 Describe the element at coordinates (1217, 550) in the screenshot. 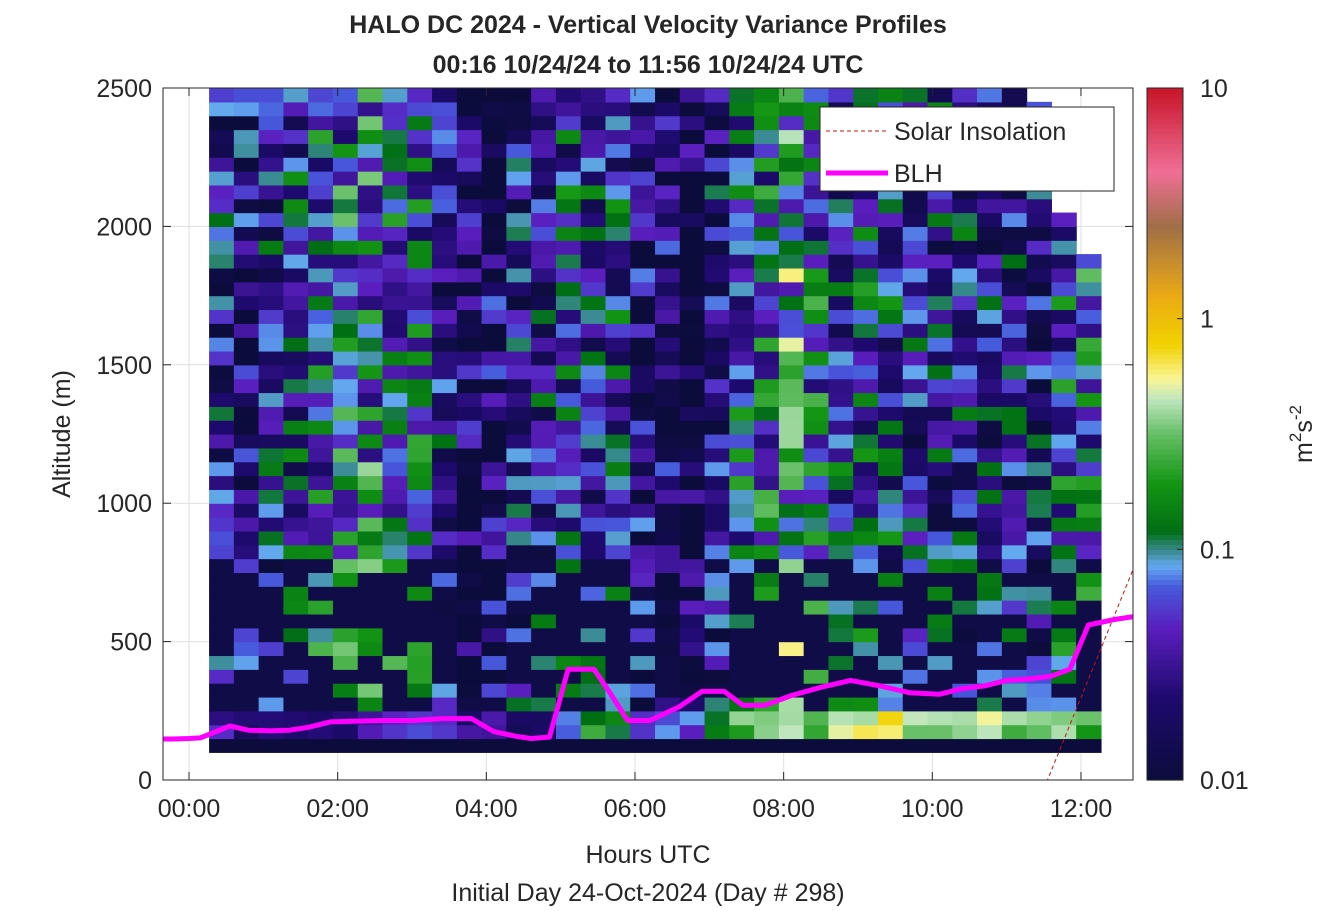

I see `colorbar-tick-label: 0.1` at that location.